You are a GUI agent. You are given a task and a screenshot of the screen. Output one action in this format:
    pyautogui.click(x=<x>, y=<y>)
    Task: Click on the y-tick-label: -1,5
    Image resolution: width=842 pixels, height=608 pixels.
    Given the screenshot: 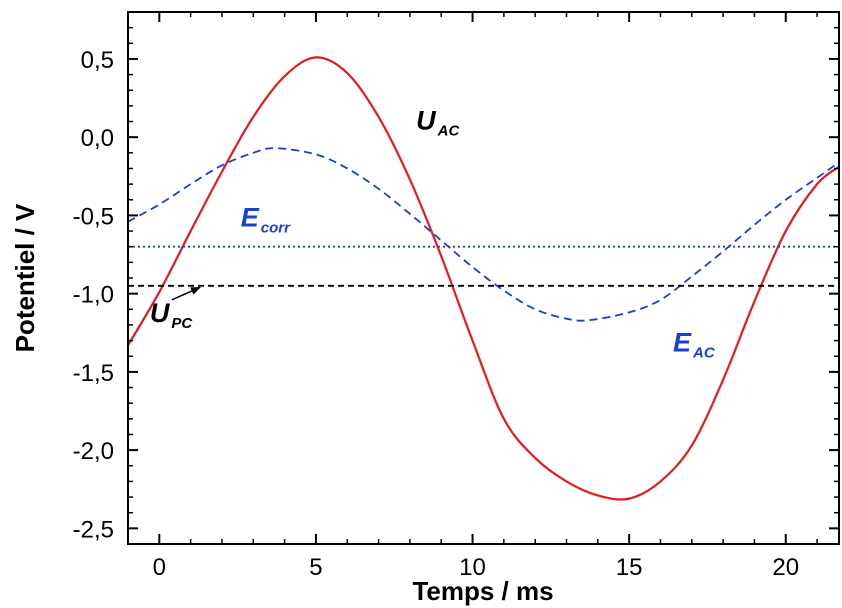 What is the action you would take?
    pyautogui.click(x=93, y=373)
    